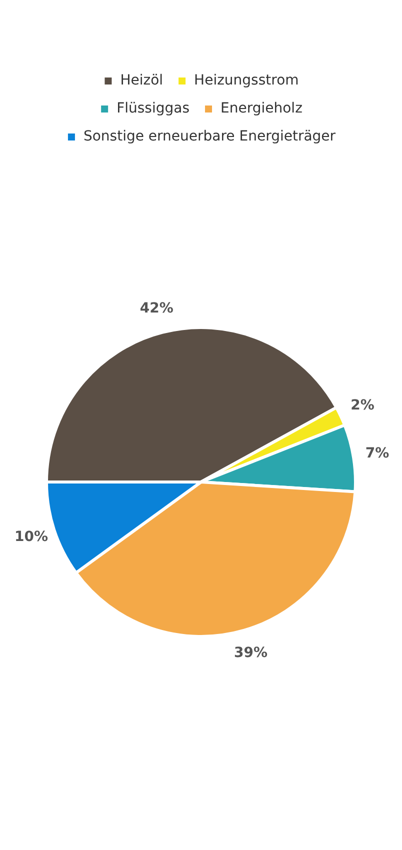 This screenshot has width=402, height=850. Describe the element at coordinates (157, 308) in the screenshot. I see `data-label: 42%` at that location.